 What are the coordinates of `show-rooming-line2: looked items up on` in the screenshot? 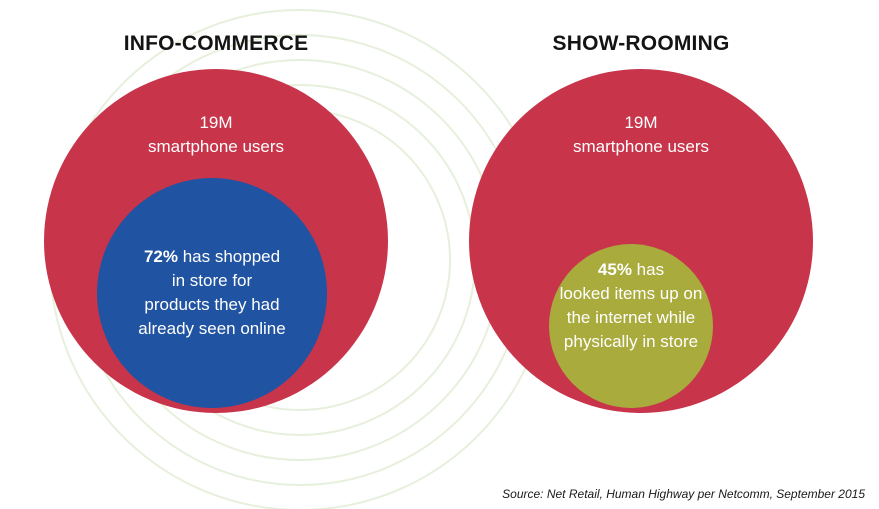 It's located at (631, 293).